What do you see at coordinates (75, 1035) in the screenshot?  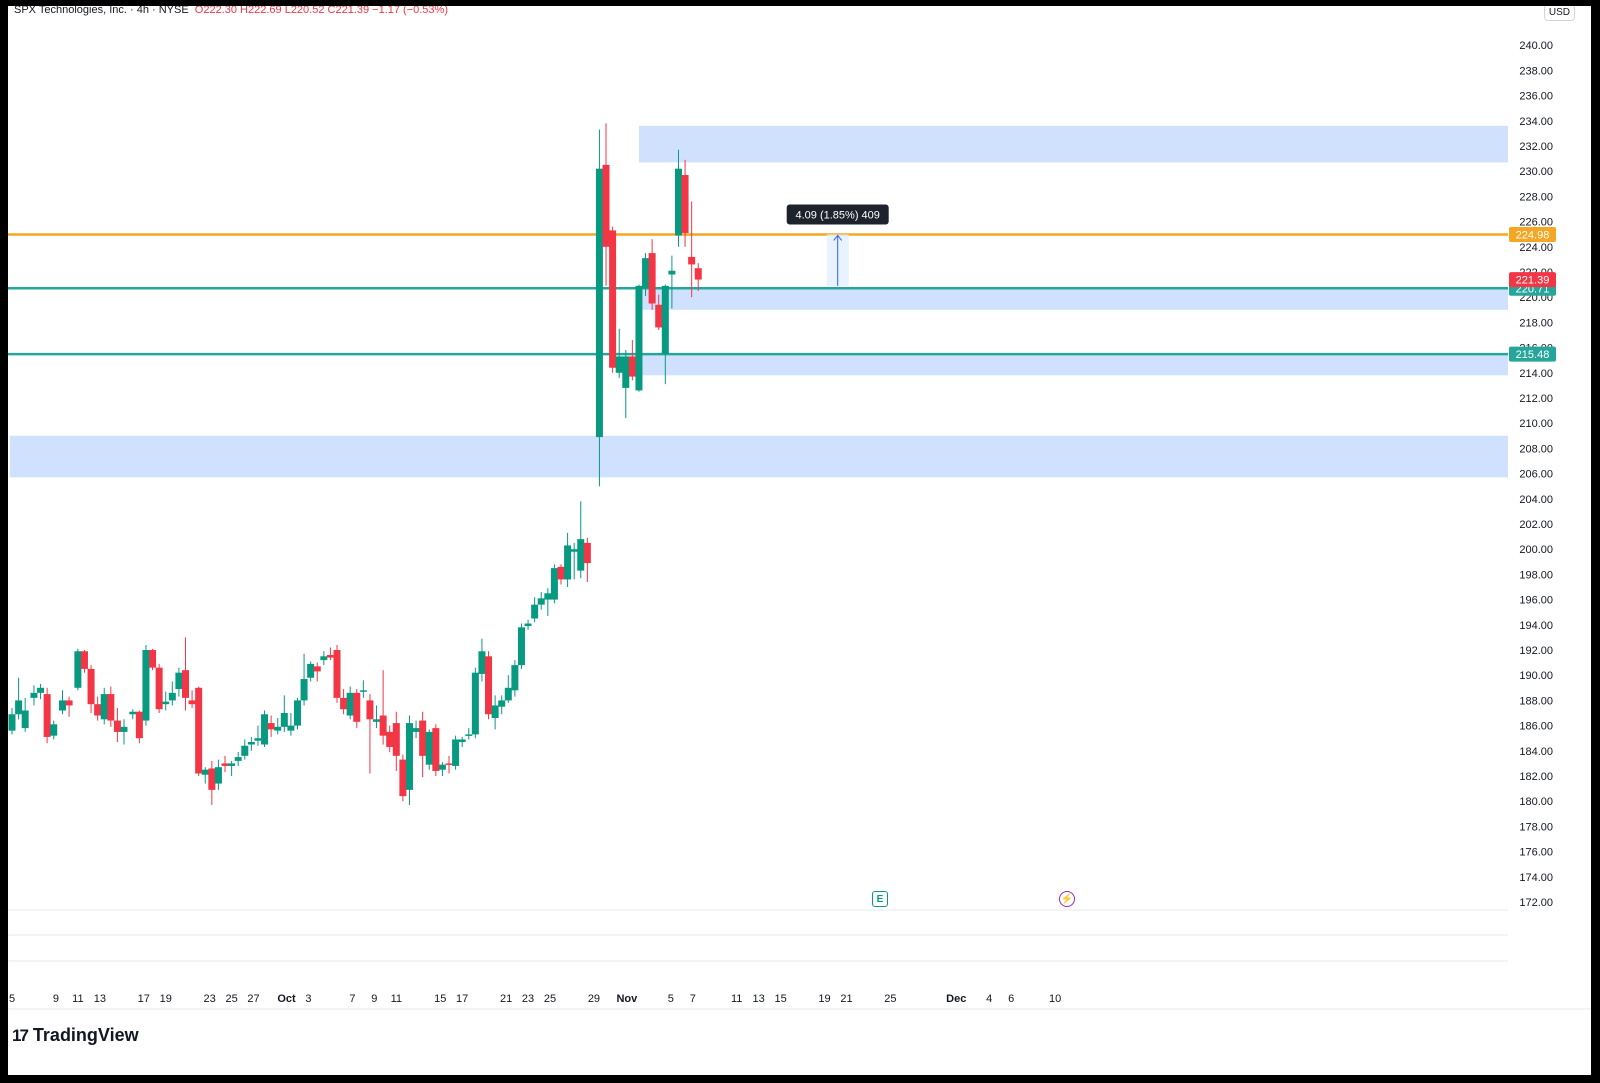 I see `tradingview-logo: 17 TradingView` at bounding box center [75, 1035].